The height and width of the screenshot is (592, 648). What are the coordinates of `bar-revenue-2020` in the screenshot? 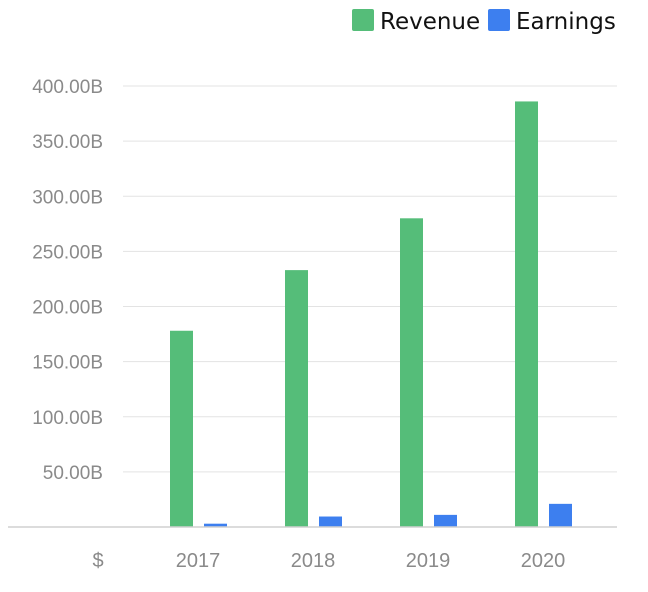 It's located at (526, 314).